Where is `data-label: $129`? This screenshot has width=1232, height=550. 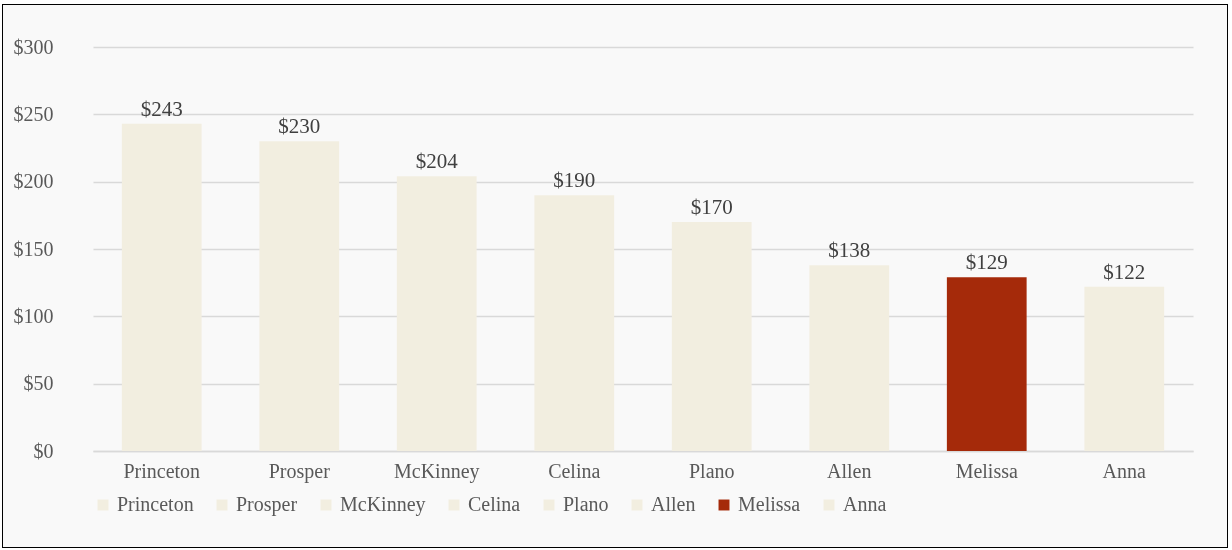 data-label: $129 is located at coordinates (986, 262).